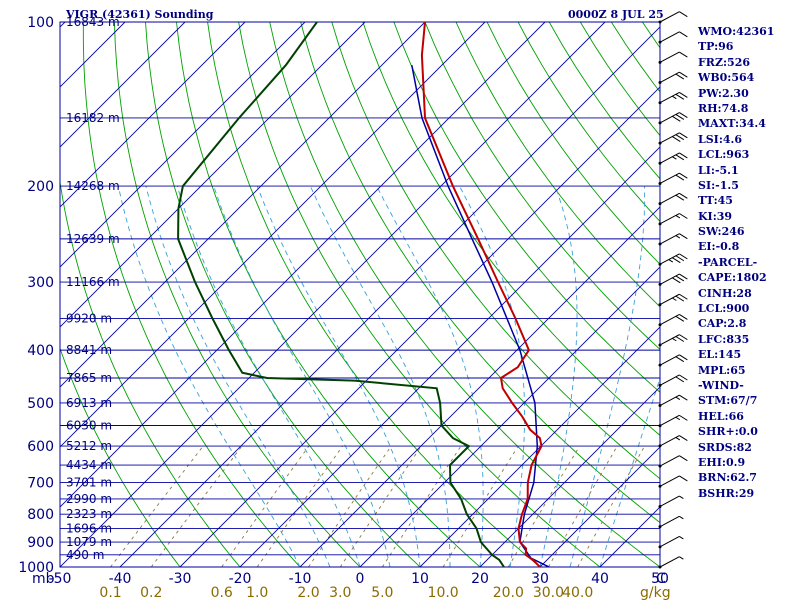 This screenshot has width=800, height=600. Describe the element at coordinates (728, 432) in the screenshot. I see `index-entry: SHR+:0.0` at that location.